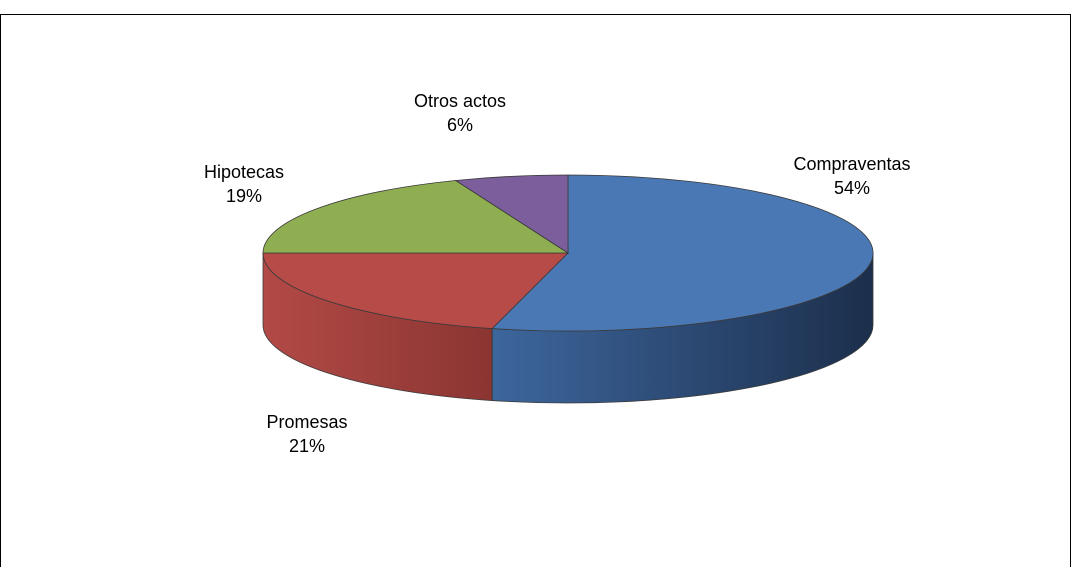 This screenshot has height=567, width=1073. What do you see at coordinates (852, 188) in the screenshot?
I see `slice-value-compraventas: 54%` at bounding box center [852, 188].